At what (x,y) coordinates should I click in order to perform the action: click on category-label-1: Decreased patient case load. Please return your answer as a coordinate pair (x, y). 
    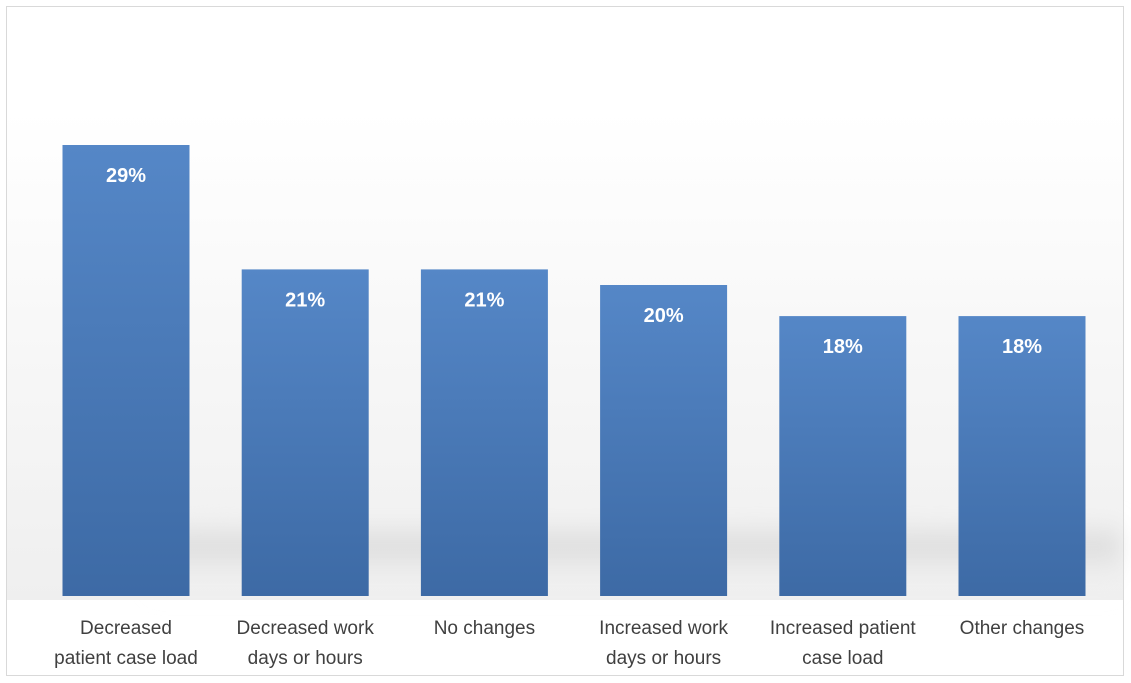
    Looking at the image, I should click on (126, 643).